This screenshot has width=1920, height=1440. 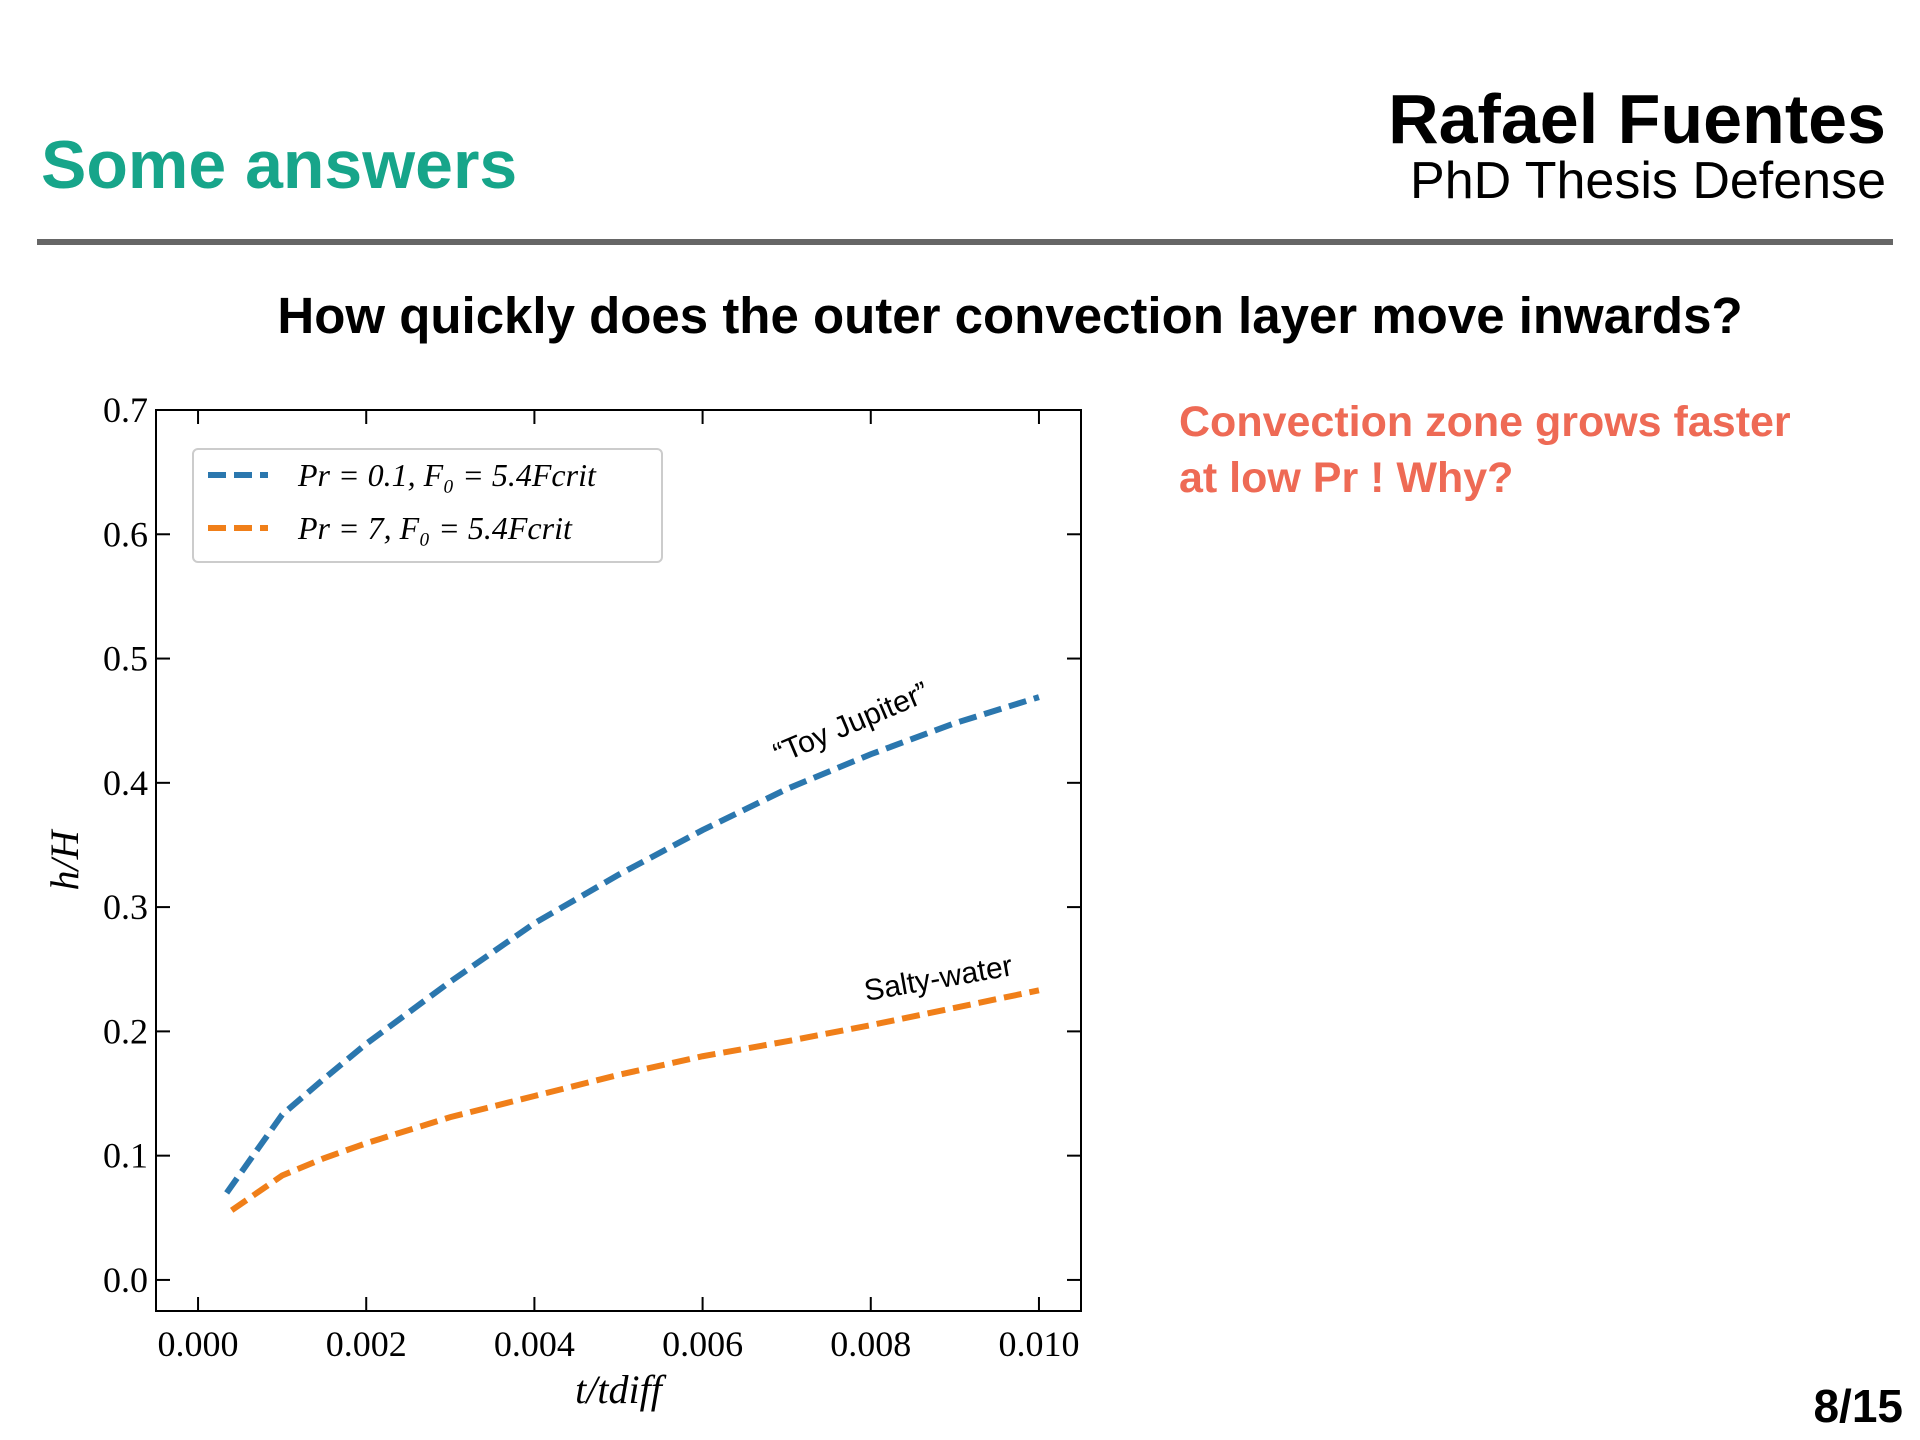 What do you see at coordinates (1346, 478) in the screenshot?
I see `note-line: at low Pr ! Why?` at bounding box center [1346, 478].